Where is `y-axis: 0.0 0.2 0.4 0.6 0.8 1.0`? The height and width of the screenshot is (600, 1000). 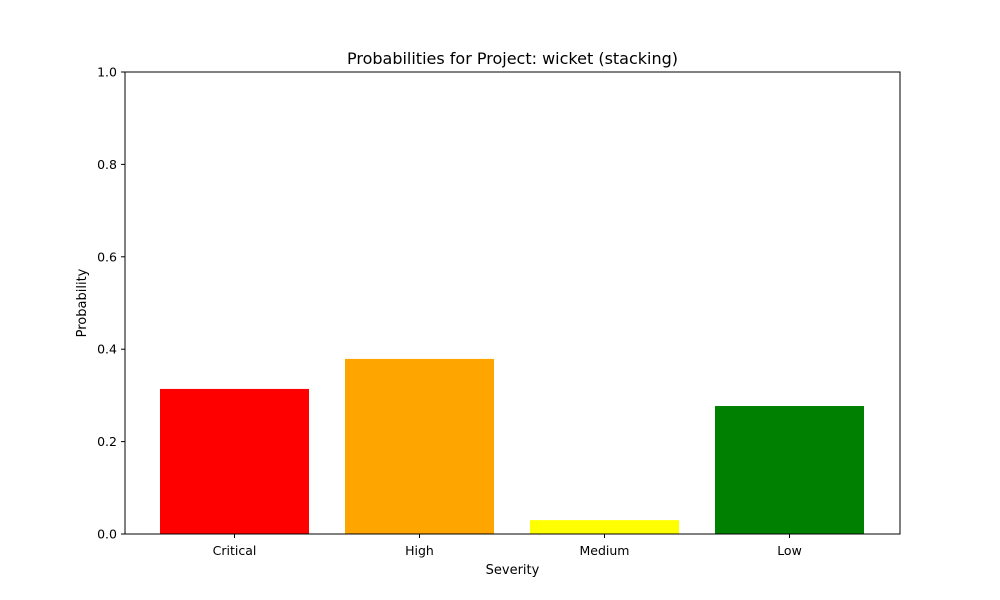
y-axis: 0.0 0.2 0.4 0.6 0.8 1.0 is located at coordinates (111, 303).